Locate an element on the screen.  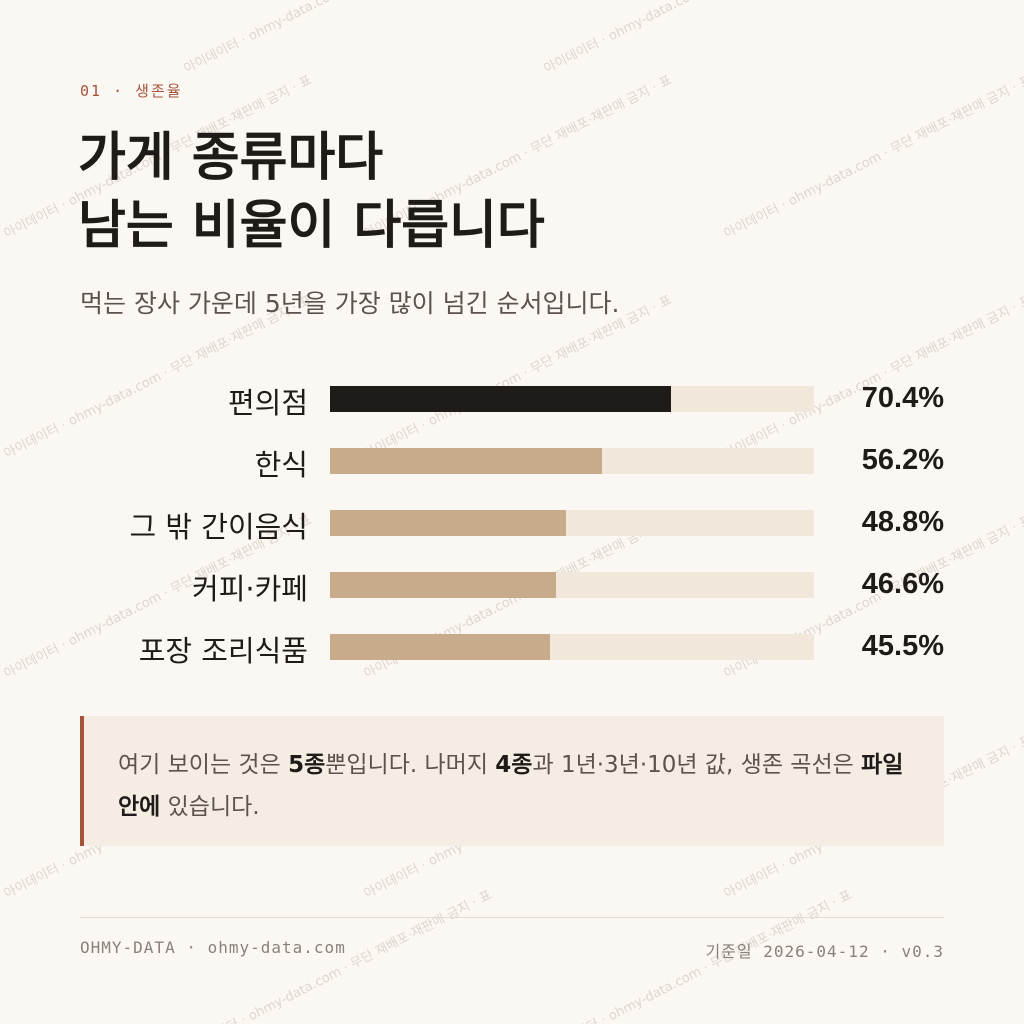
bar-row: 포장 조리식품 45.5% is located at coordinates (512, 645).